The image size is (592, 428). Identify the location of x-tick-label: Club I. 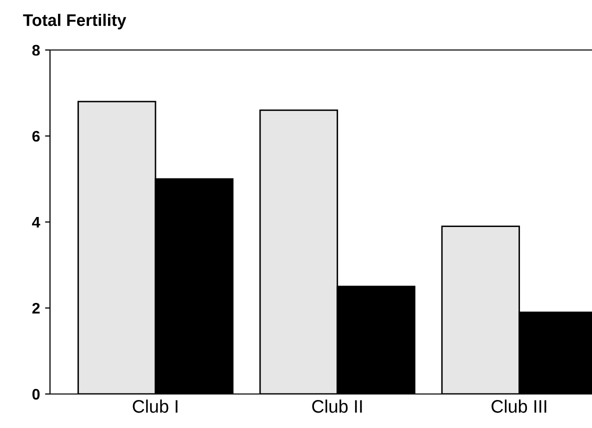
(155, 406).